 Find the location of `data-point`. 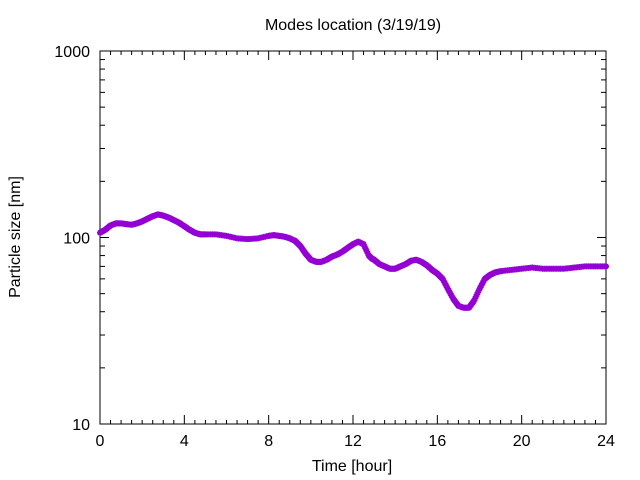

data-point is located at coordinates (606, 266).